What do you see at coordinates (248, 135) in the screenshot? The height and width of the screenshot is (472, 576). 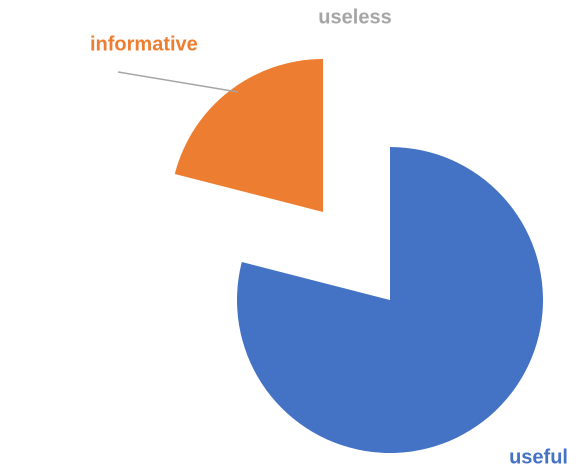 I see `pie-slice` at bounding box center [248, 135].